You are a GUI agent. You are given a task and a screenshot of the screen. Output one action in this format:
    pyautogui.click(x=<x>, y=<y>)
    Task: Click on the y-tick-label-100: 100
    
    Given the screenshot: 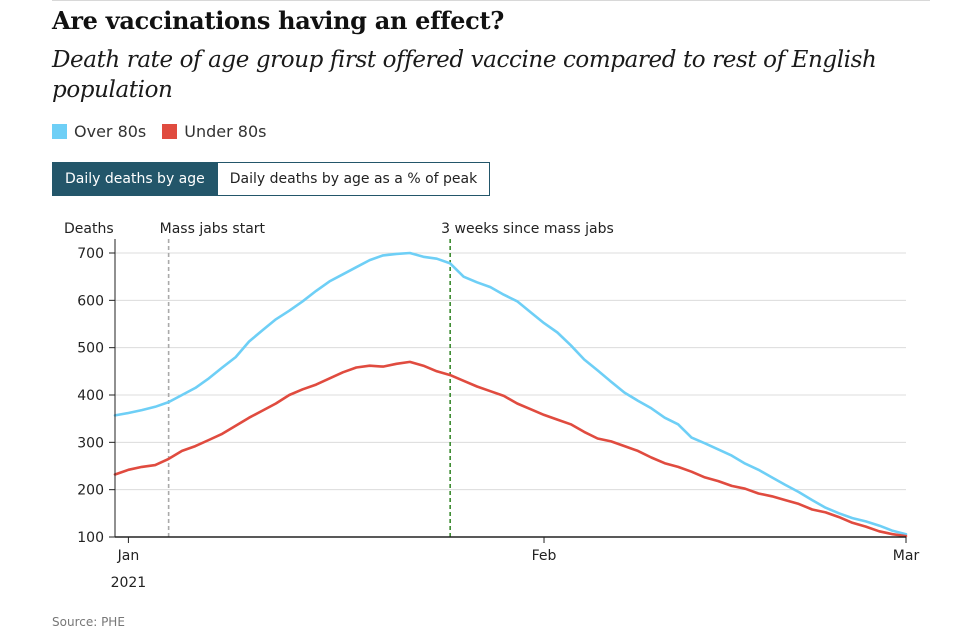 What is the action you would take?
    pyautogui.click(x=90, y=538)
    